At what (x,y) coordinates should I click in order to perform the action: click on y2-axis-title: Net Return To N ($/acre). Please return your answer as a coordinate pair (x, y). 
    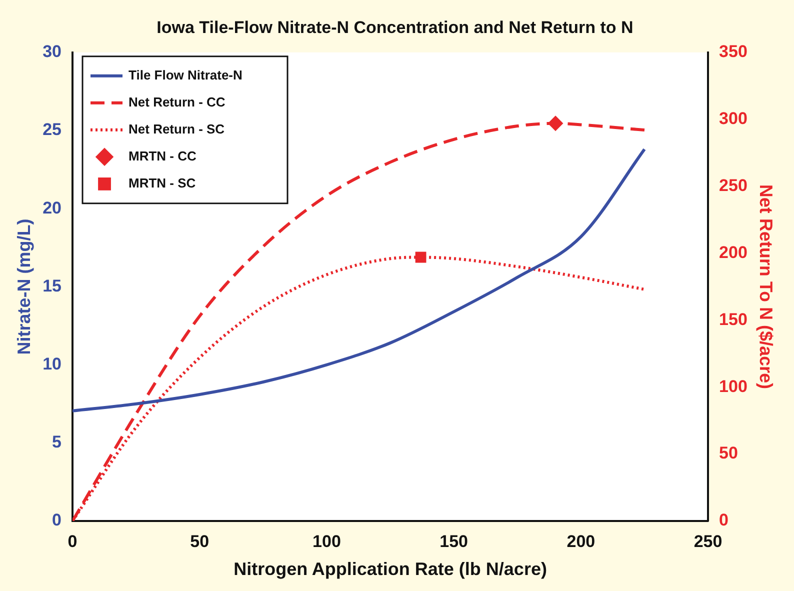
    Looking at the image, I should click on (766, 287).